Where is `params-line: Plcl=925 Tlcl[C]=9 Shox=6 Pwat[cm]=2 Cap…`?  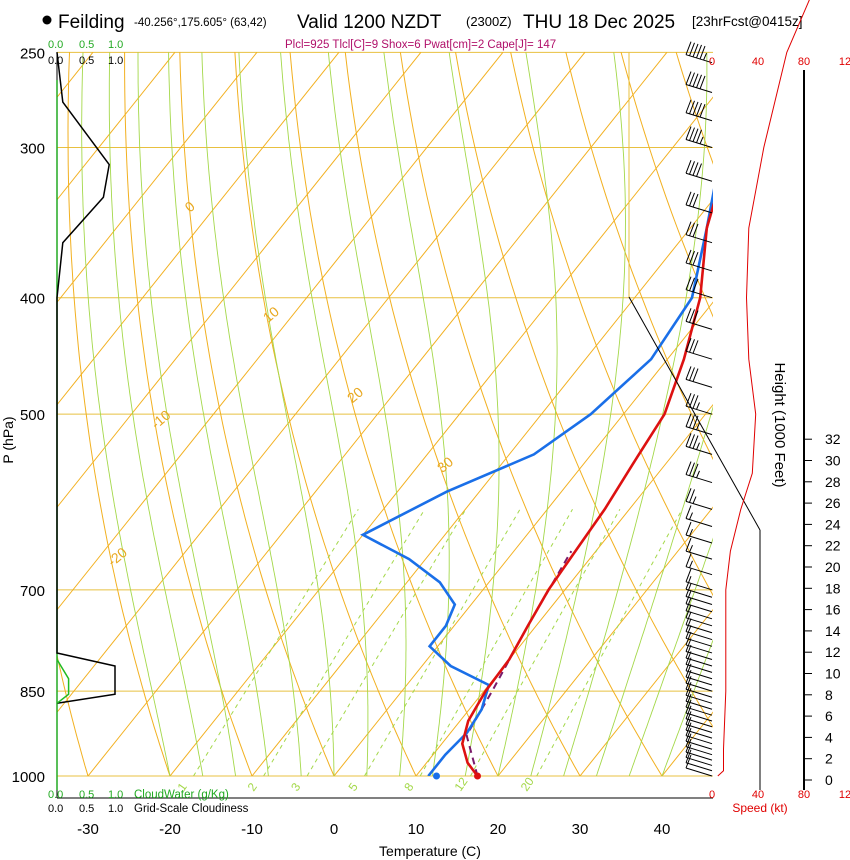
params-line: Plcl=925 Tlcl[C]=9 Shox=6 Pwat[cm]=2 Cap… is located at coordinates (420, 45).